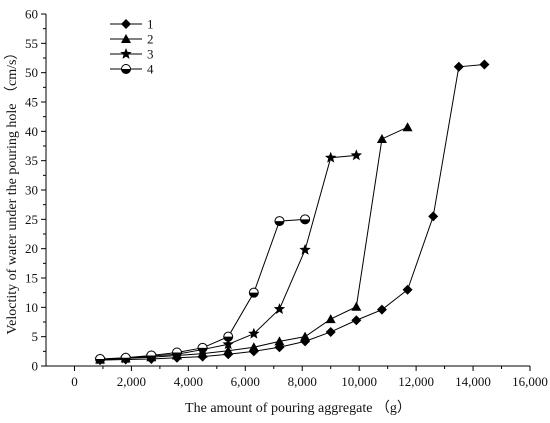 The width and height of the screenshot is (550, 423). What do you see at coordinates (150, 24) in the screenshot?
I see `legend-label: 1` at bounding box center [150, 24].